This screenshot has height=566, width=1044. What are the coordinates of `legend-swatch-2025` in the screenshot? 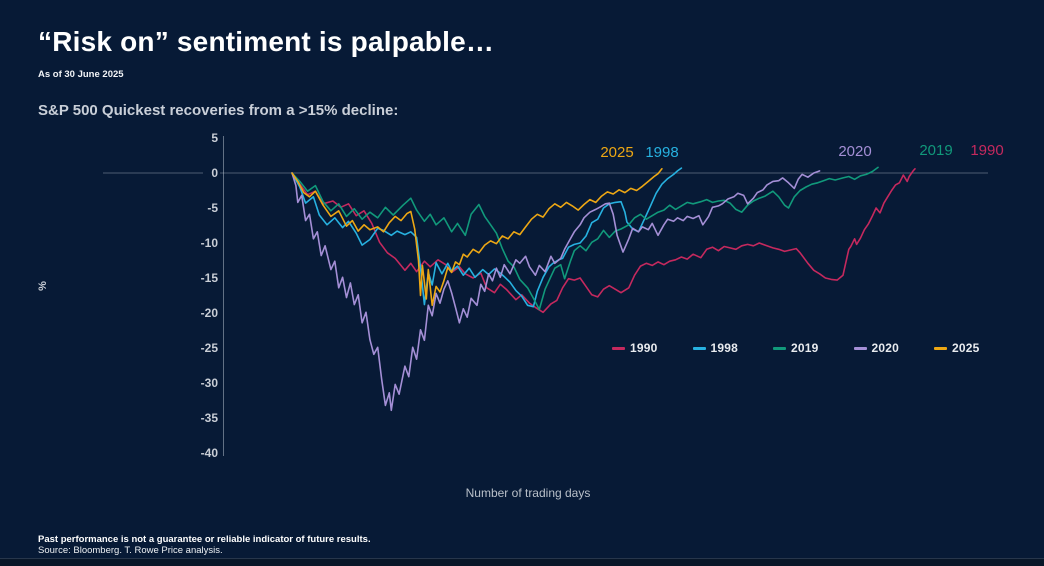 It's located at (940, 348).